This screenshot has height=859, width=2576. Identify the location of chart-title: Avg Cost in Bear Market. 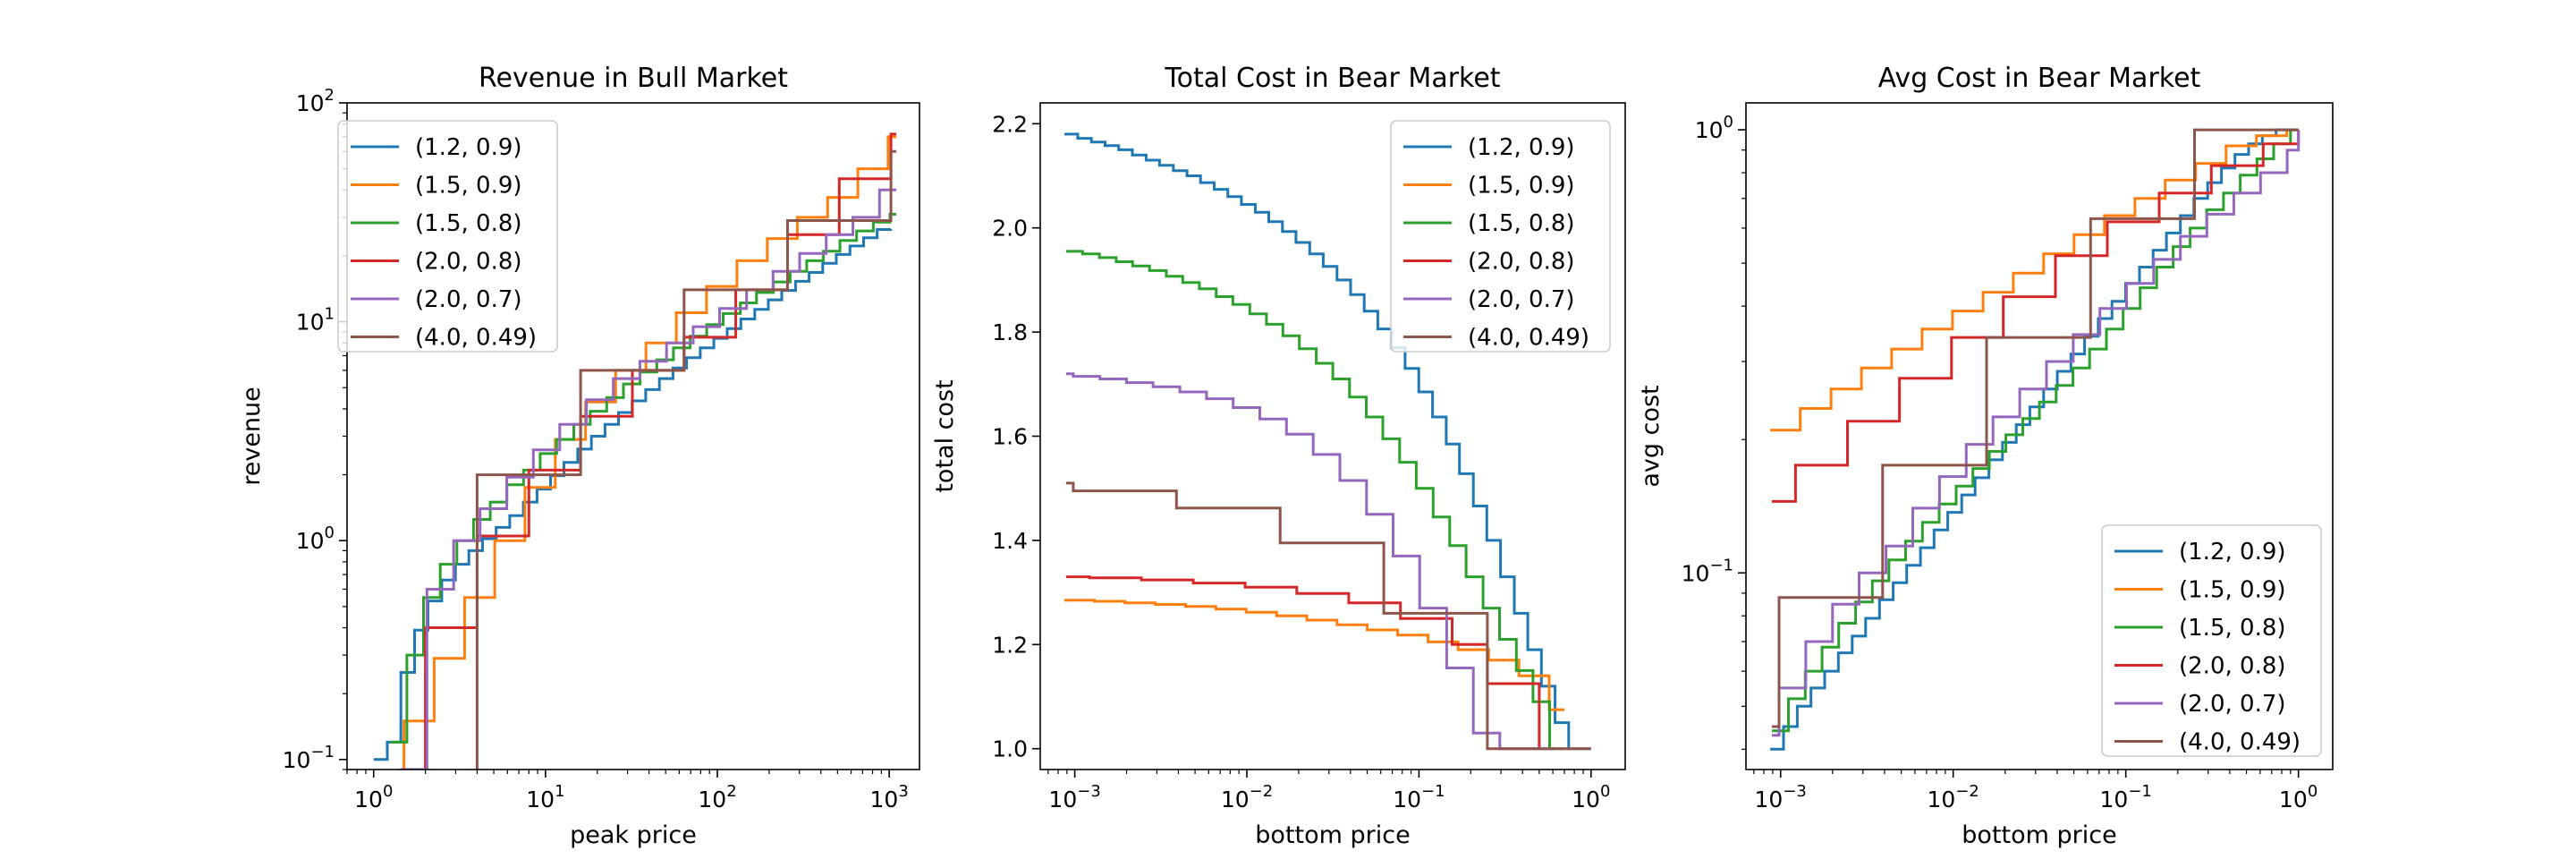
(2039, 78).